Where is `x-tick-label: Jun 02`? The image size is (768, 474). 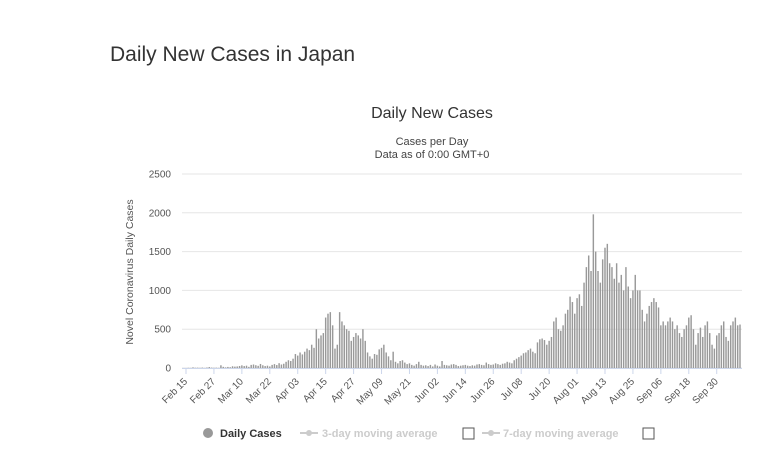
x-tick-label: Jun 02 is located at coordinates (427, 390).